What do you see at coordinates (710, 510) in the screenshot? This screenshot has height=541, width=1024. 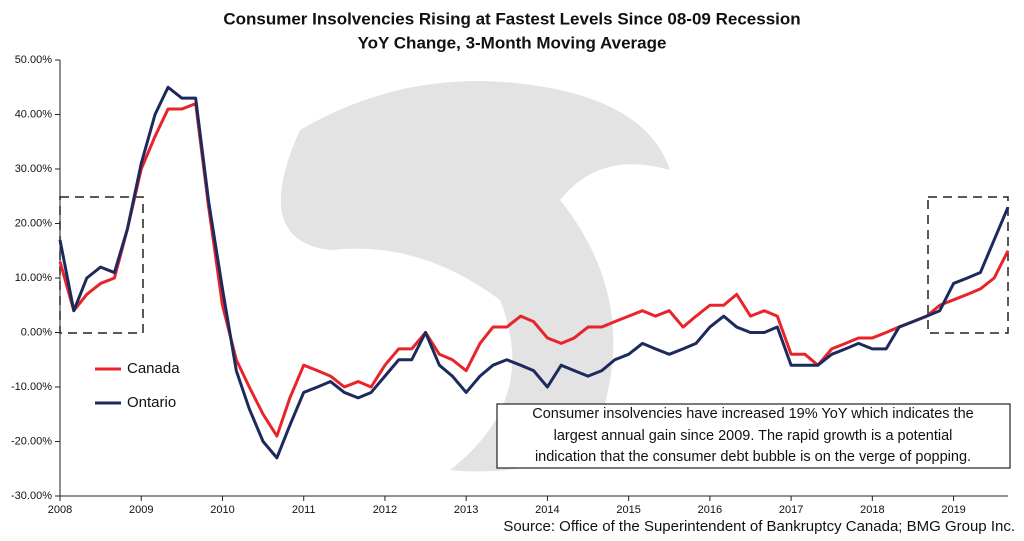 I see `x-tick-label: 2016` at bounding box center [710, 510].